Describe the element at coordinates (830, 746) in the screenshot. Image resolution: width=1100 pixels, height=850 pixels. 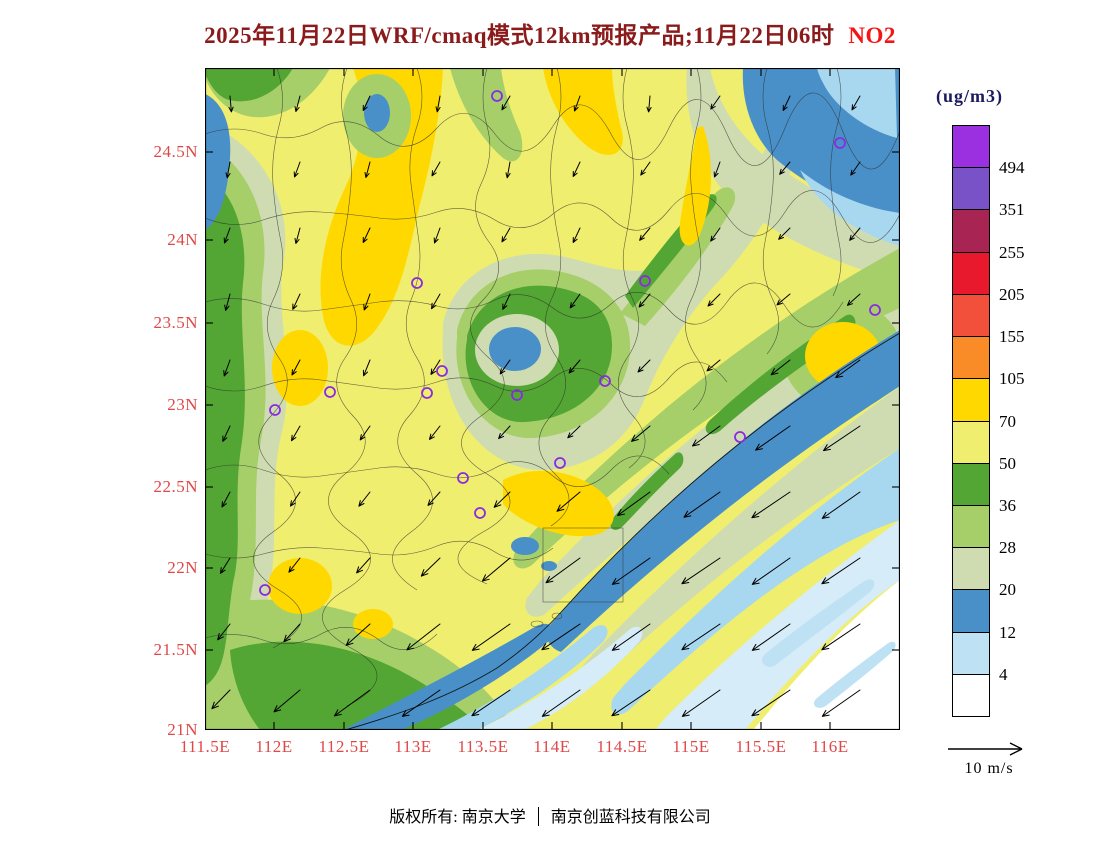
I see `lon-label: 116E` at that location.